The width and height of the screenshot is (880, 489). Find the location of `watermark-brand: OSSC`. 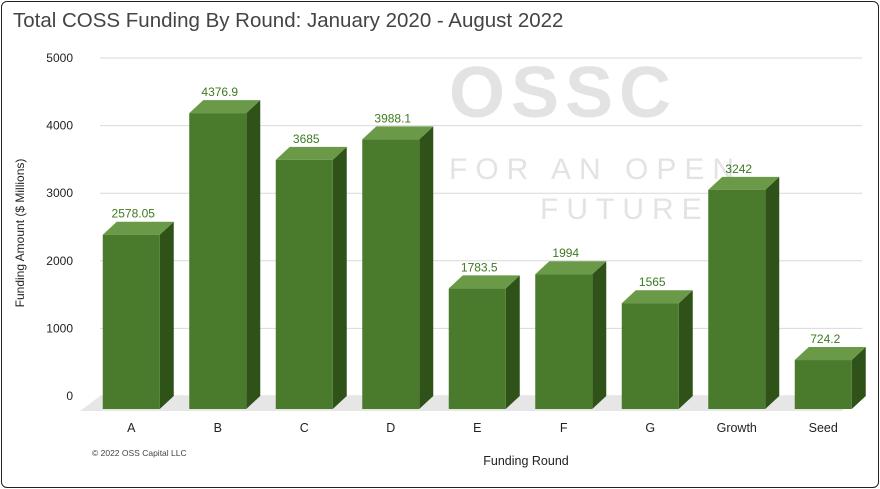

watermark-brand: OSSC is located at coordinates (563, 93).